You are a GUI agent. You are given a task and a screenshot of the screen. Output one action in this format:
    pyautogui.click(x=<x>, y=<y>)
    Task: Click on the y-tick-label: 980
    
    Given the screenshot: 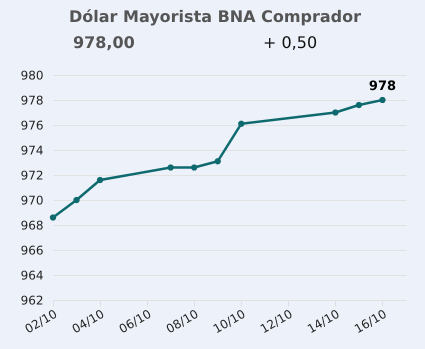 What is the action you would take?
    pyautogui.click(x=32, y=75)
    